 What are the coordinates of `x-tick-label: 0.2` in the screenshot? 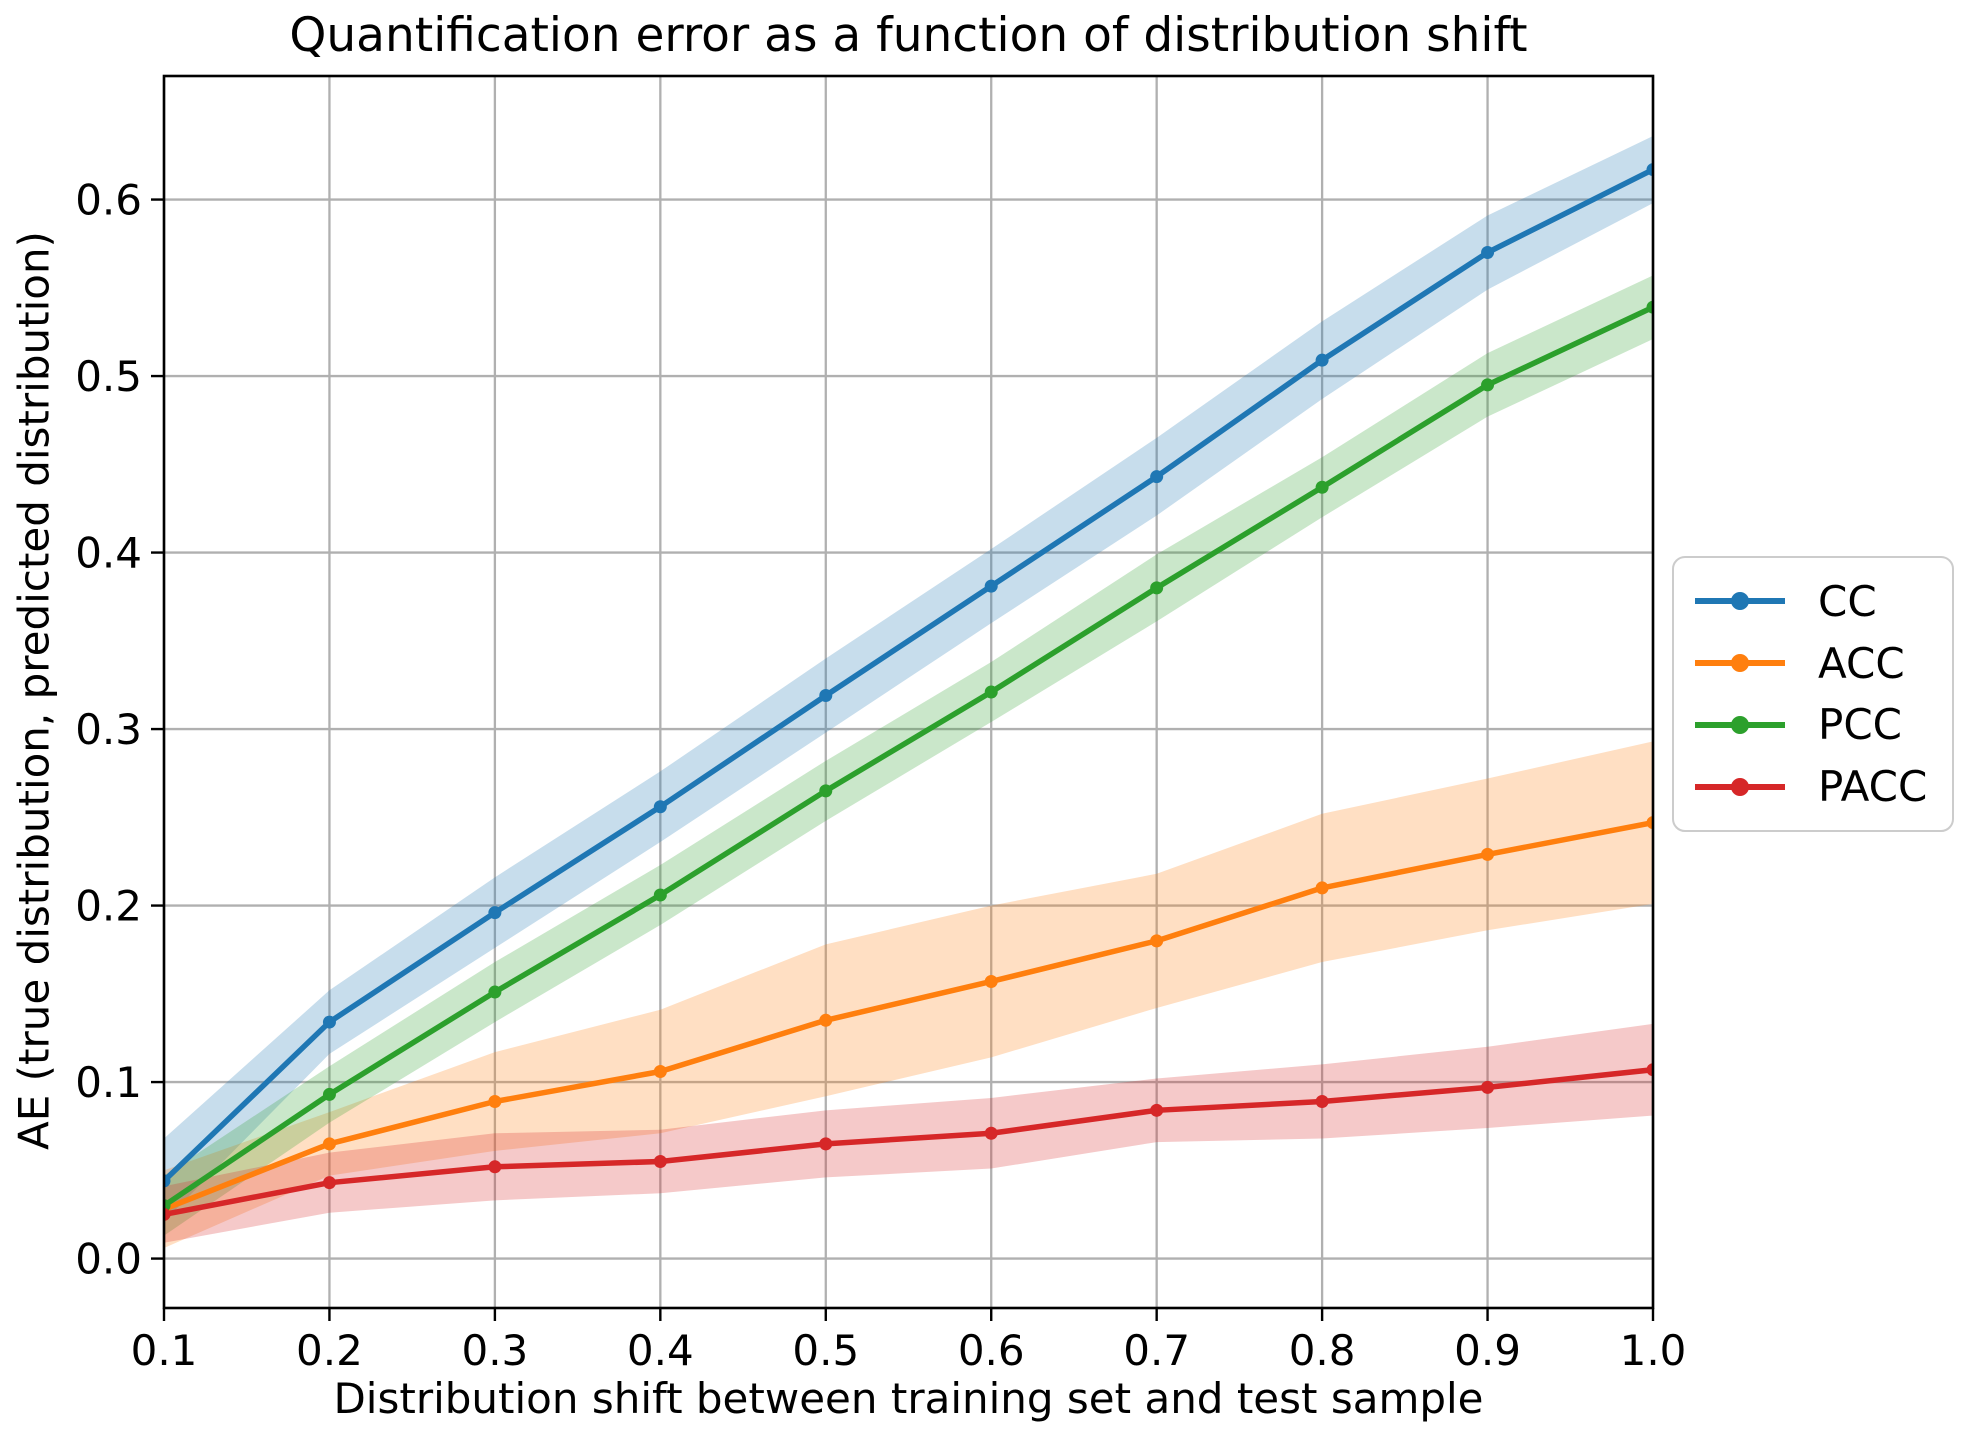 It's located at (329, 1350).